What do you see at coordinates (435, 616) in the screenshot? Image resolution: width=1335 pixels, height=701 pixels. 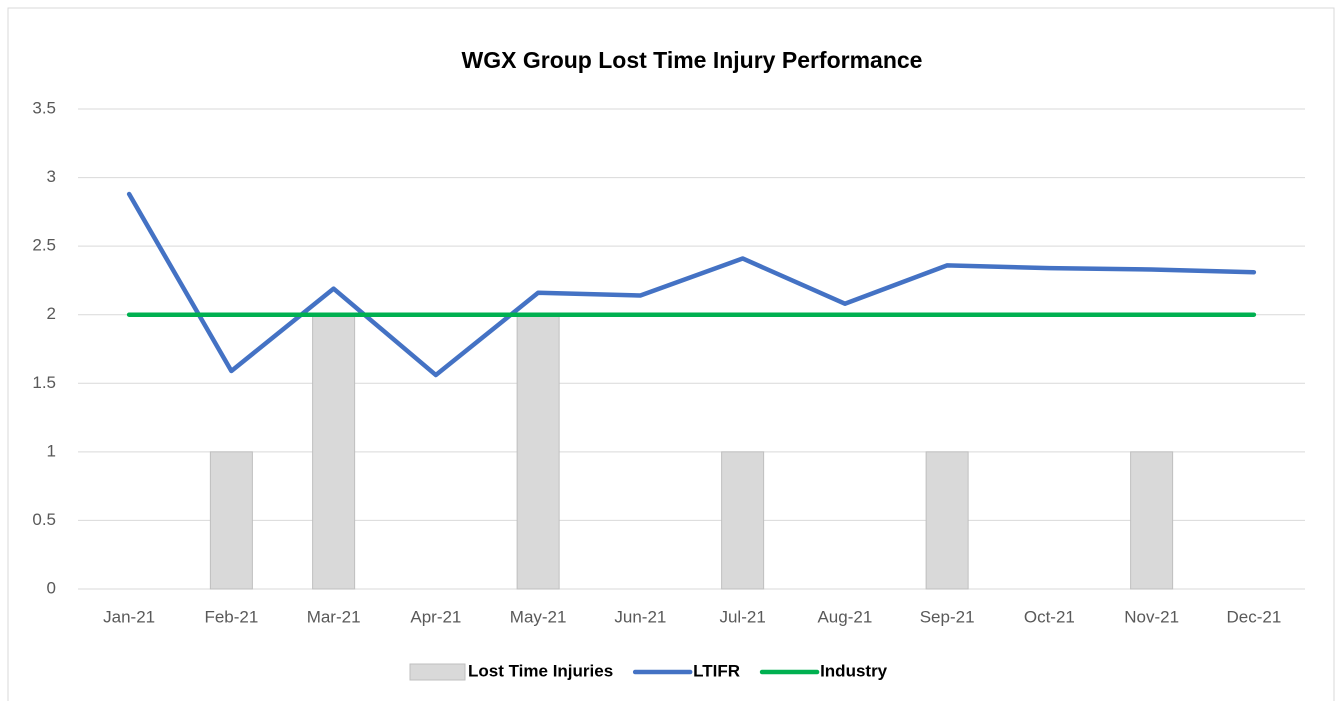 I see `x-tick-label: Apr-21` at bounding box center [435, 616].